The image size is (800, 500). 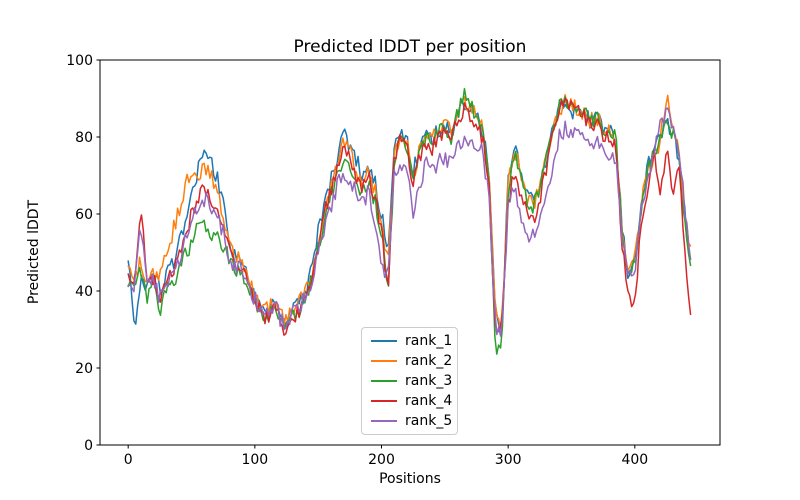 I want to click on x-tick-label: 400, so click(x=634, y=460).